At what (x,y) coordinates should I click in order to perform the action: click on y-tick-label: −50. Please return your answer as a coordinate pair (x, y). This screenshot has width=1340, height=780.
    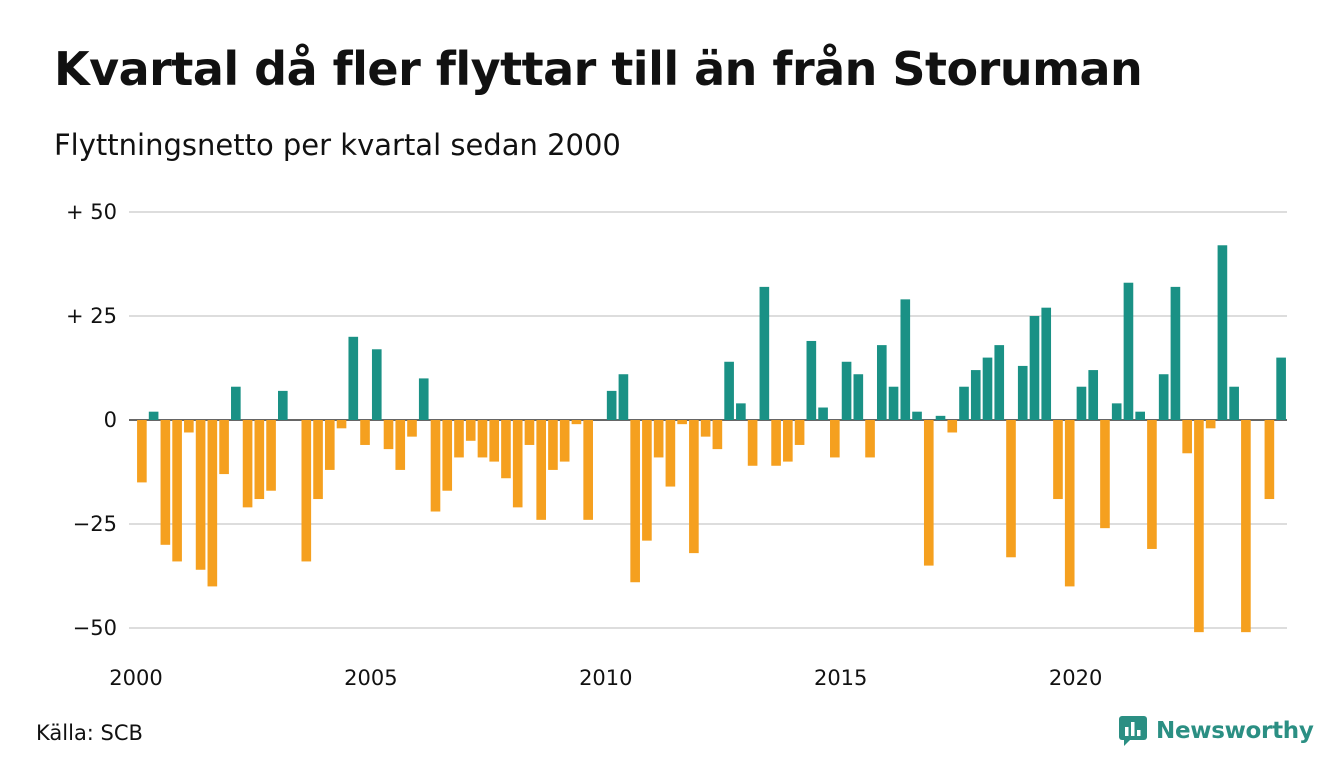
    Looking at the image, I should click on (95, 628).